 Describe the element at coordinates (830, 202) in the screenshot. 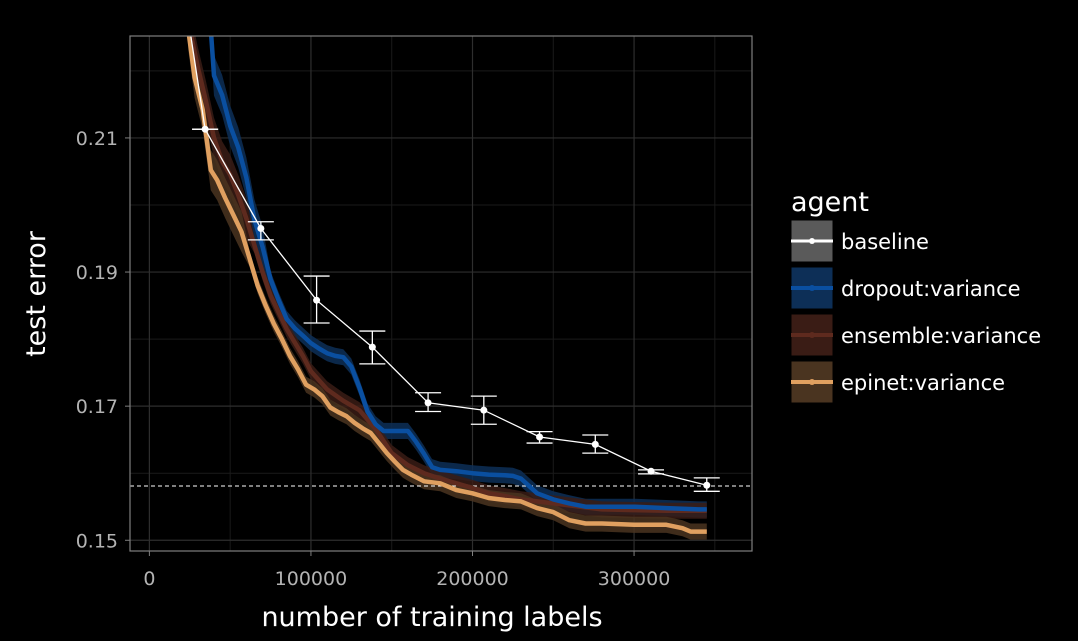

I see `legend-title: agent` at that location.